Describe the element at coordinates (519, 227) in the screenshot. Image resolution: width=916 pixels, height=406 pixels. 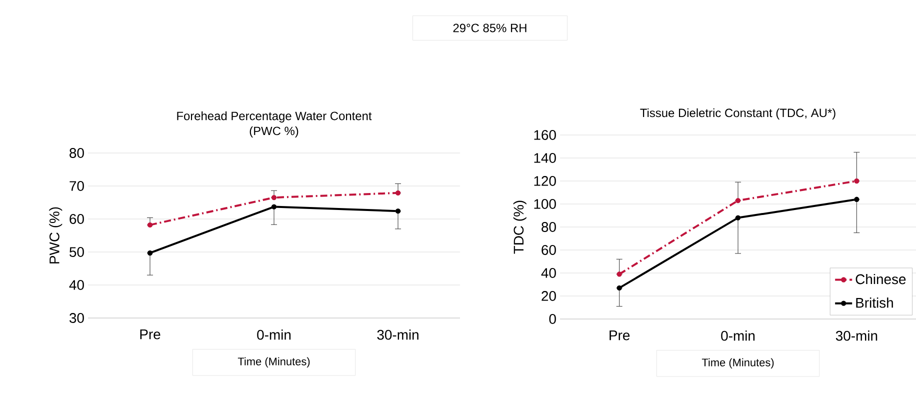
I see `y-axis-title: TDC (%)` at that location.